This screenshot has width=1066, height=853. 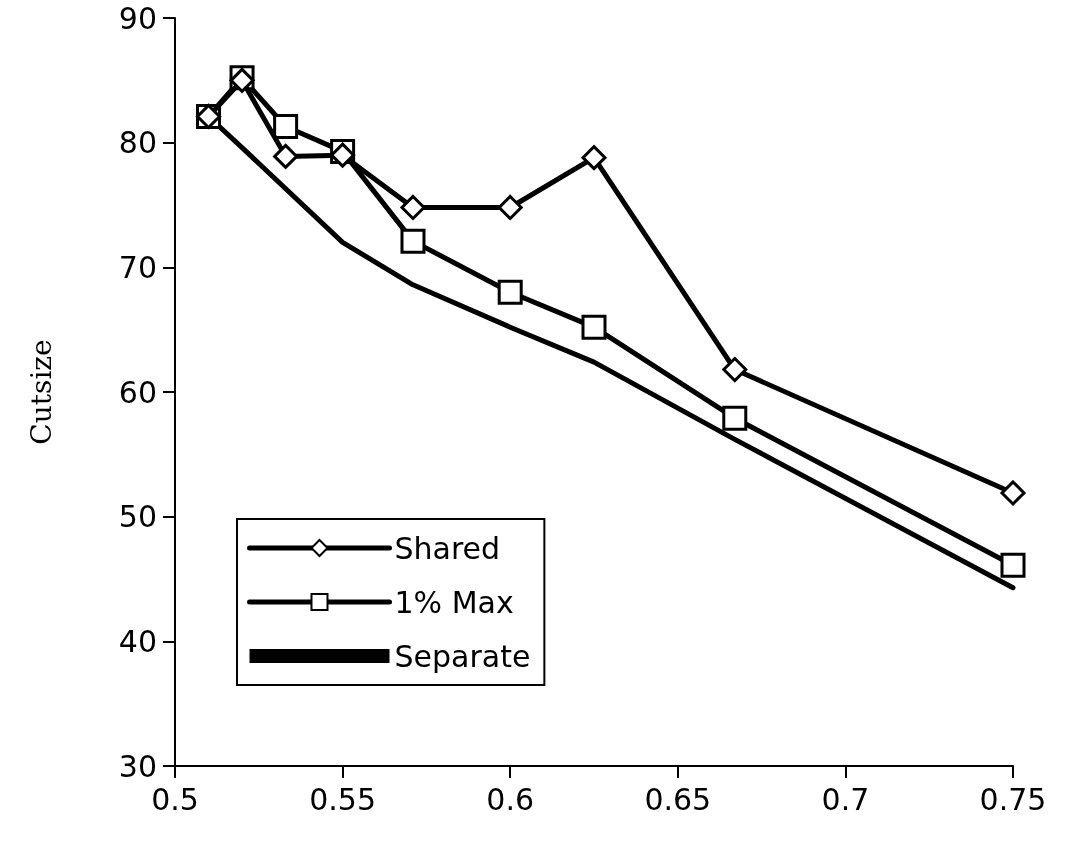 What do you see at coordinates (137, 143) in the screenshot?
I see `y-tick-label: 80` at bounding box center [137, 143].